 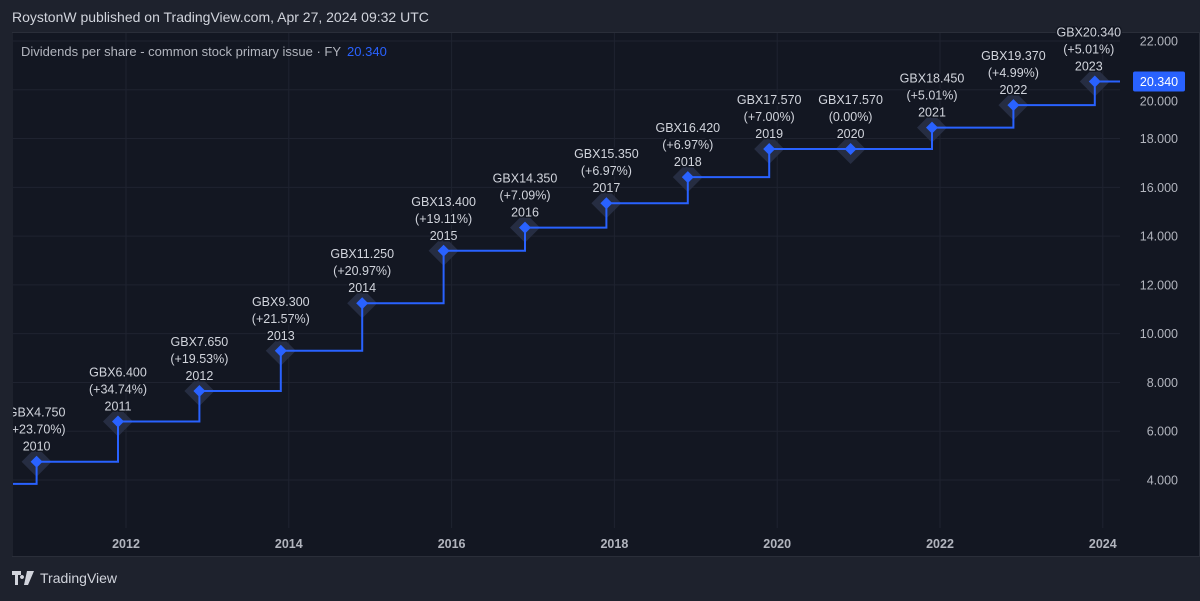 I want to click on point-year-label: 2011, so click(x=118, y=406).